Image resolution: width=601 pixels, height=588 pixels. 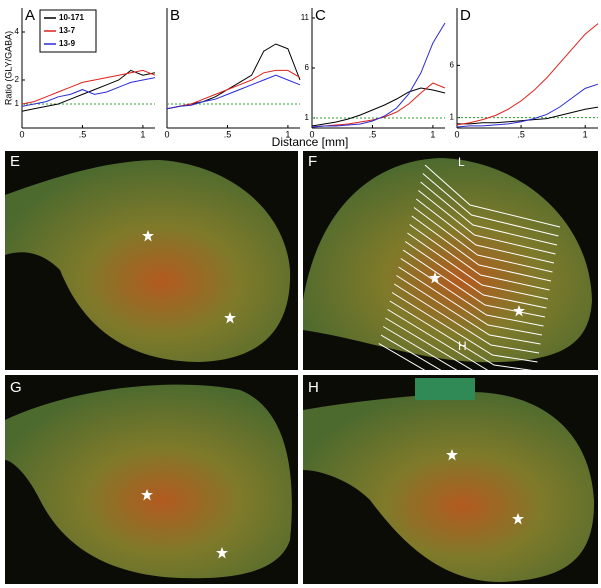 What do you see at coordinates (465, 15) in the screenshot?
I see `panel-label: D` at bounding box center [465, 15].